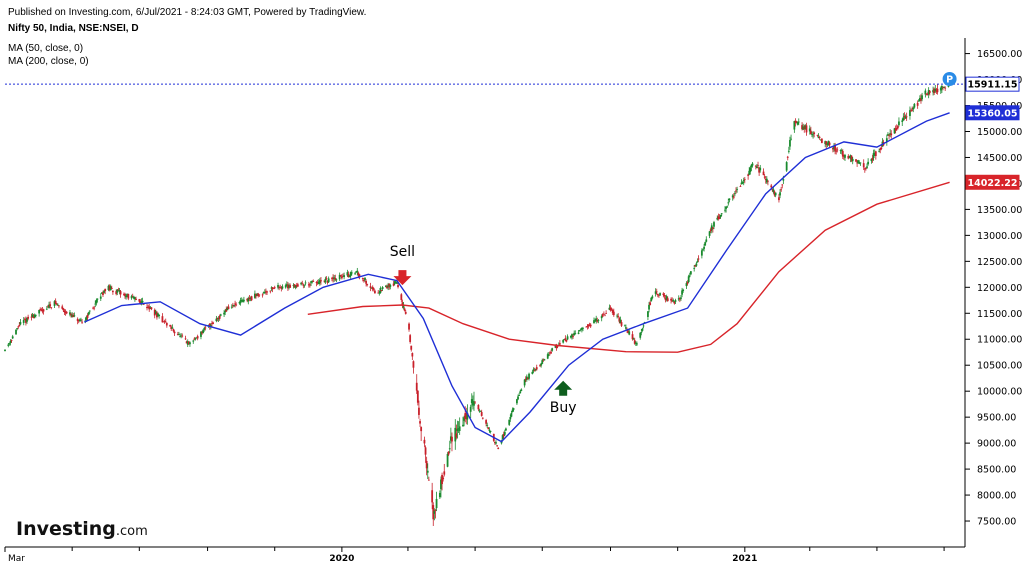  What do you see at coordinates (993, 85) in the screenshot?
I see `price-badge-label: 15911.15` at bounding box center [993, 85].